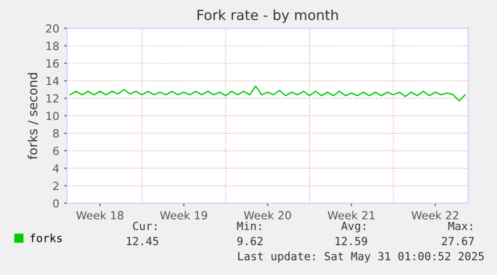 The height and width of the screenshot is (275, 497). What do you see at coordinates (52, 46) in the screenshot?
I see `y-tick-label: 18` at bounding box center [52, 46].